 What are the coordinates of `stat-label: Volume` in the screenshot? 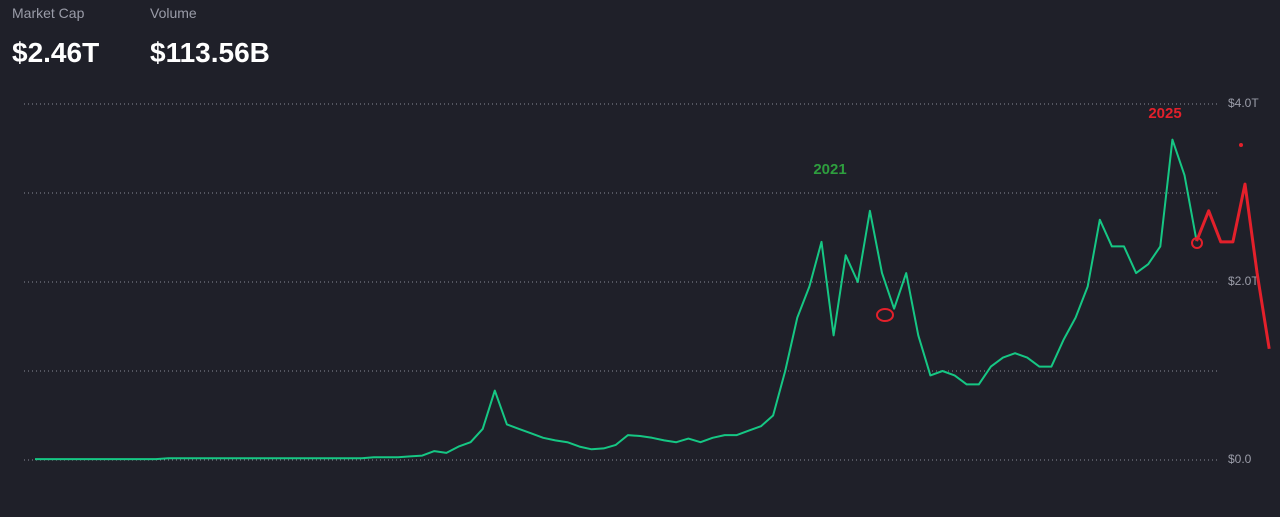 It's located at (173, 13).